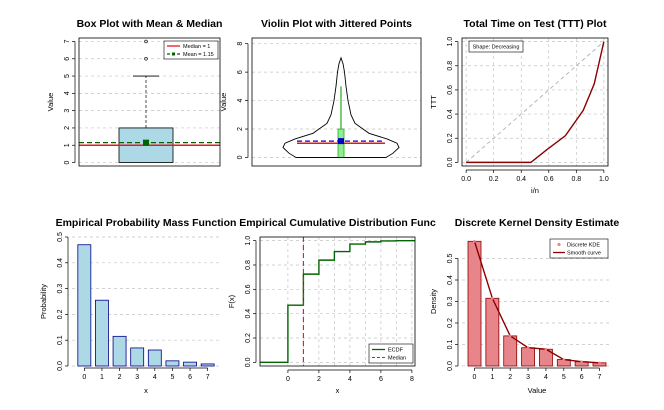 The image size is (664, 410). What do you see at coordinates (536, 302) in the screenshot?
I see `smooth-curve` at bounding box center [536, 302].